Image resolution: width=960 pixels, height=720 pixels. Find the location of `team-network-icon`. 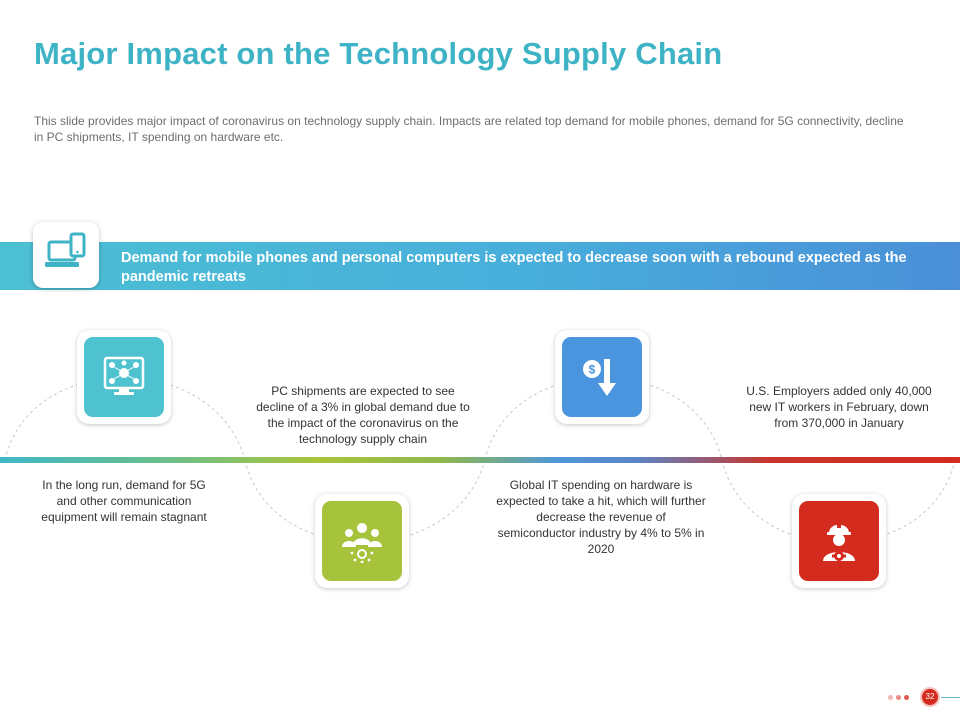

team-network-icon is located at coordinates (362, 543).